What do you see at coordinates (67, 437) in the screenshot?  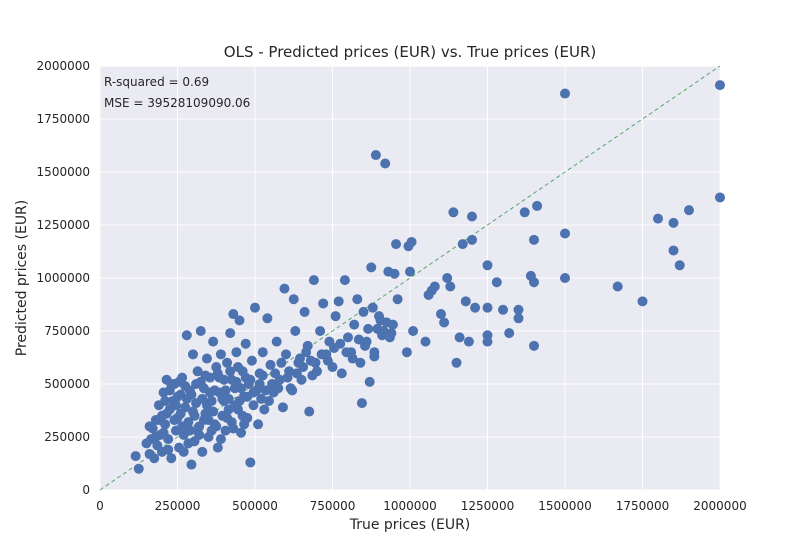 I see `y-tick-label: 250000` at bounding box center [67, 437].